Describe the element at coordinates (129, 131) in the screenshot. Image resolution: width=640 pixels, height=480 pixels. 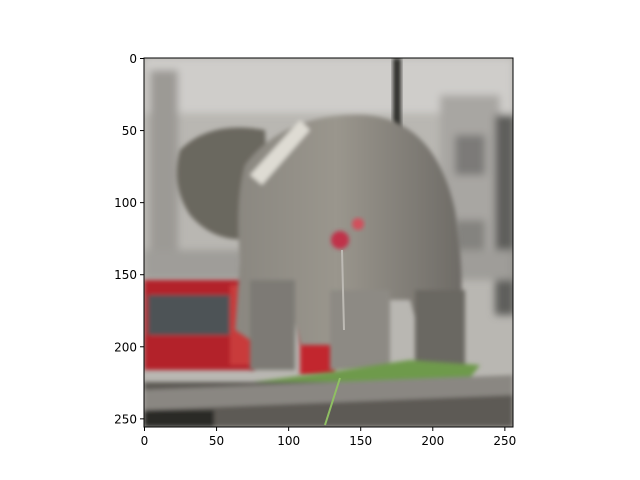
I see `y-tick-label: 50` at that location.